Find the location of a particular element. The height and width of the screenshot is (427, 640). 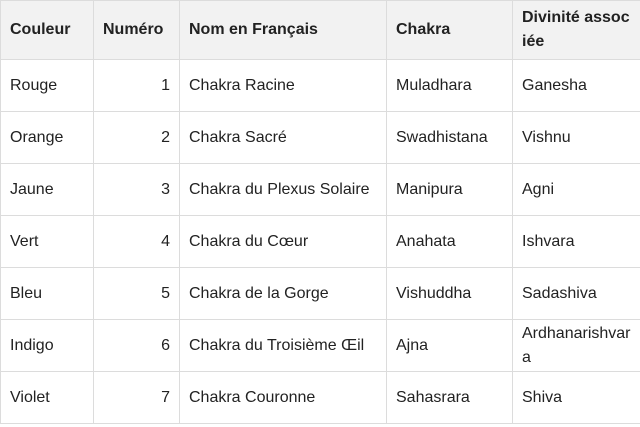

table-cell: Chakra Sacré is located at coordinates (283, 137).